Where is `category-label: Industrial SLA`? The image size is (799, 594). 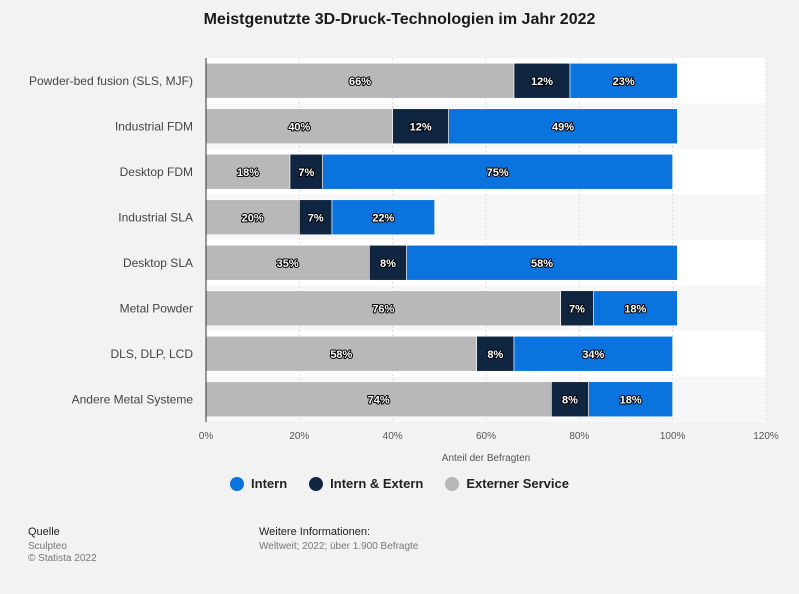
category-label: Industrial SLA is located at coordinates (155, 217).